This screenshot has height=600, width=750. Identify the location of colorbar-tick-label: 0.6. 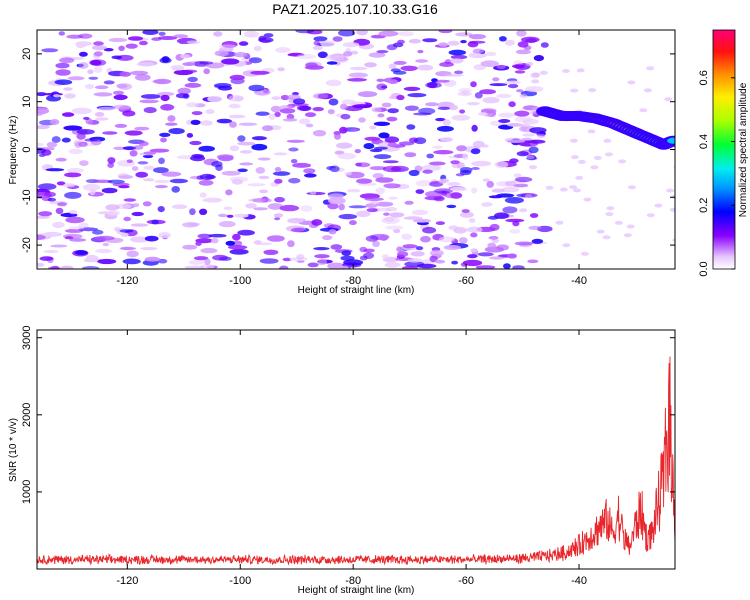
(704, 77).